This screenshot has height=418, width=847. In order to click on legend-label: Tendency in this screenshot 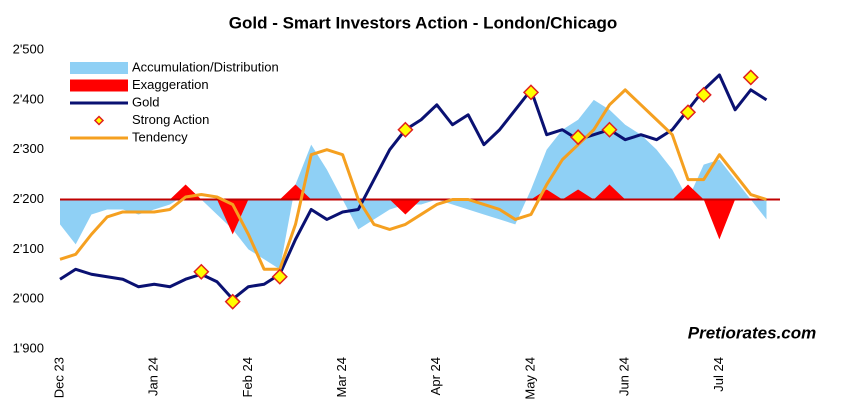, I will do `click(160, 136)`.